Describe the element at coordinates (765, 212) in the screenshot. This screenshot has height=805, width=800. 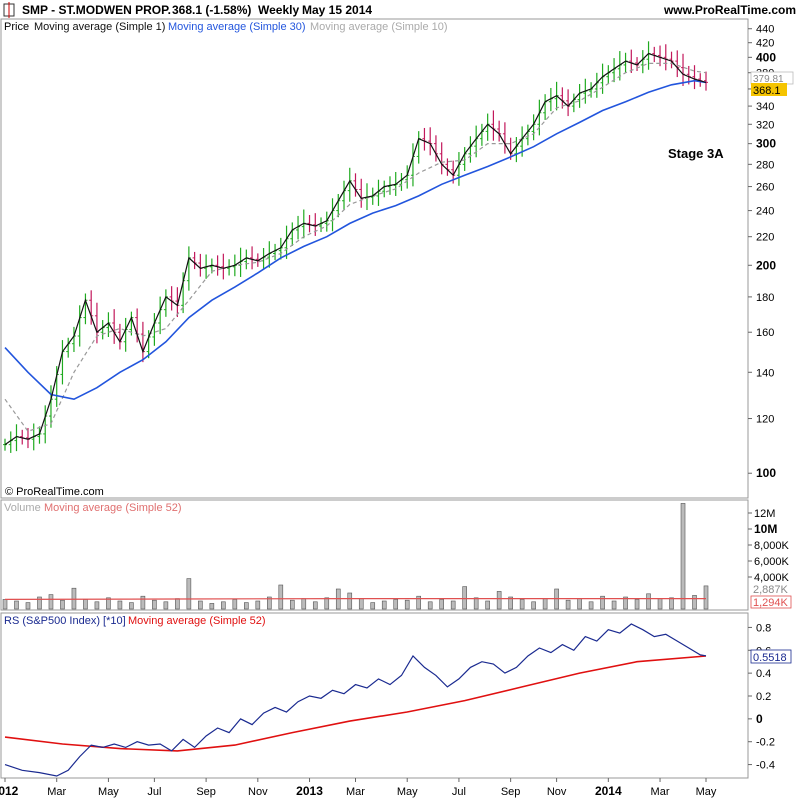
I see `price-tick-label: 240` at that location.